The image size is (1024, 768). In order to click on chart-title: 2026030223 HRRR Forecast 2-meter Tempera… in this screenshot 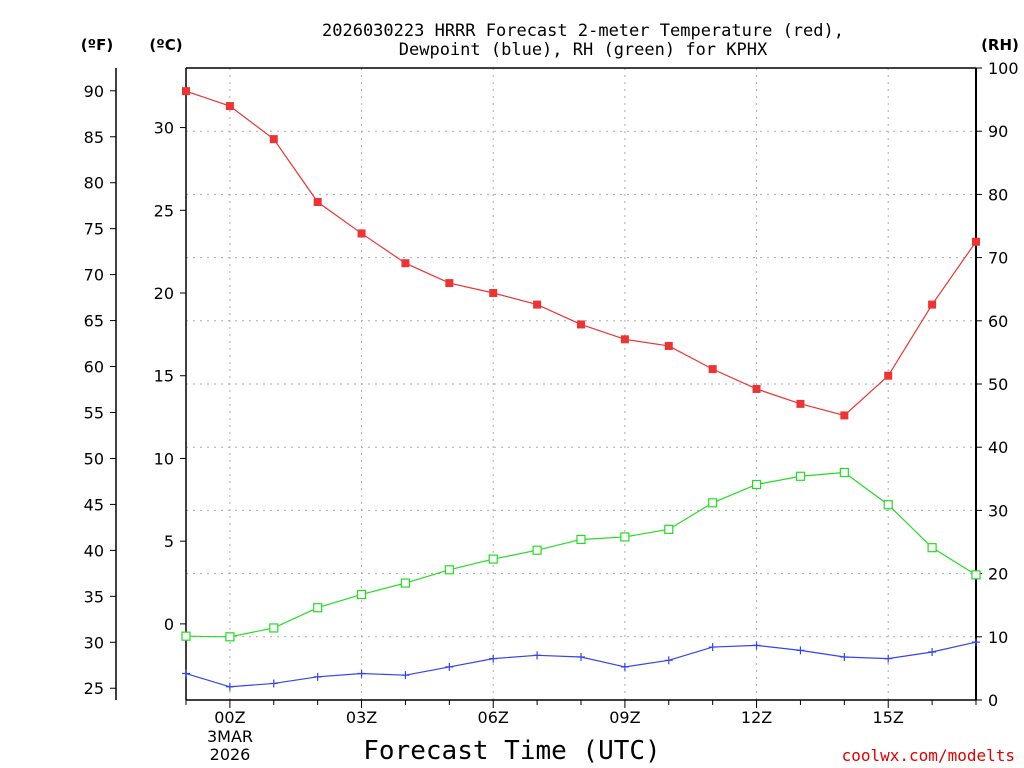, I will do `click(583, 31)`.